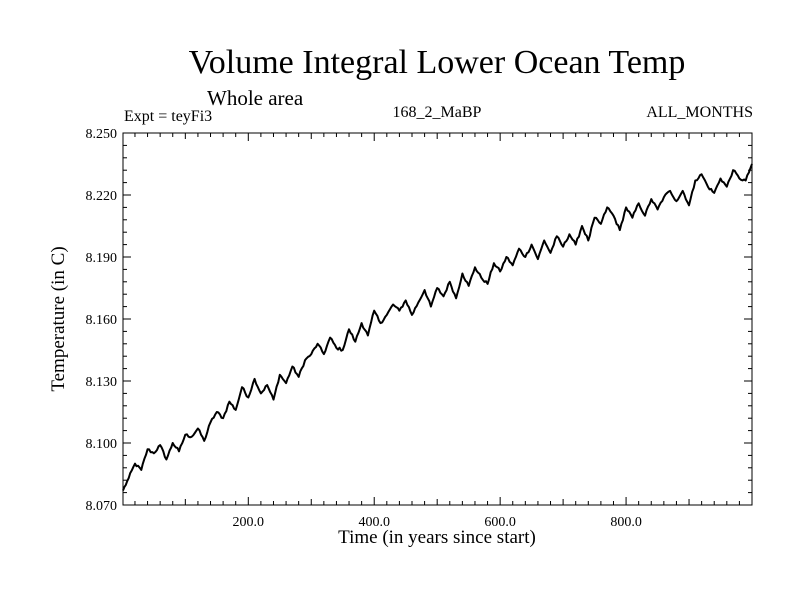 The image size is (800, 600). What do you see at coordinates (102, 444) in the screenshot?
I see `y-tick-label: 8.100` at bounding box center [102, 444].